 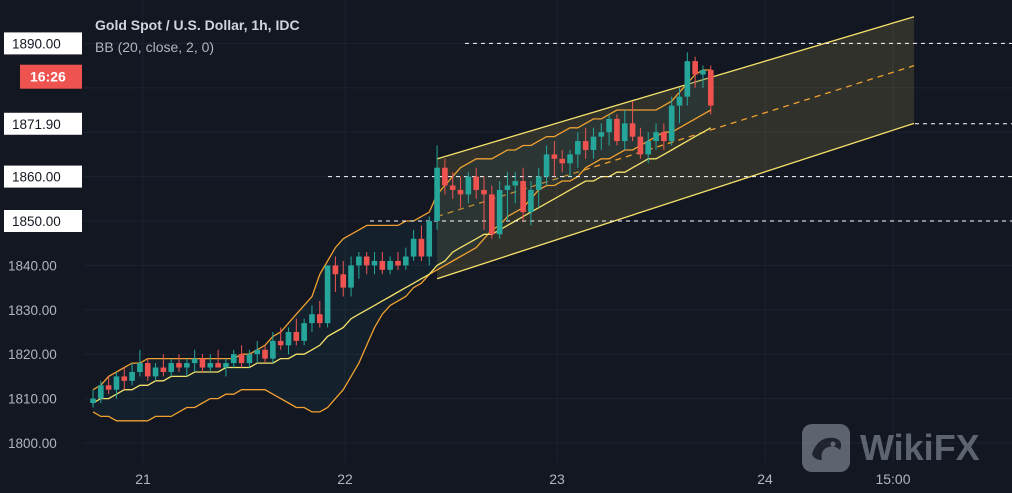 I want to click on y-level-tag-label: 1871.90, so click(x=36, y=124).